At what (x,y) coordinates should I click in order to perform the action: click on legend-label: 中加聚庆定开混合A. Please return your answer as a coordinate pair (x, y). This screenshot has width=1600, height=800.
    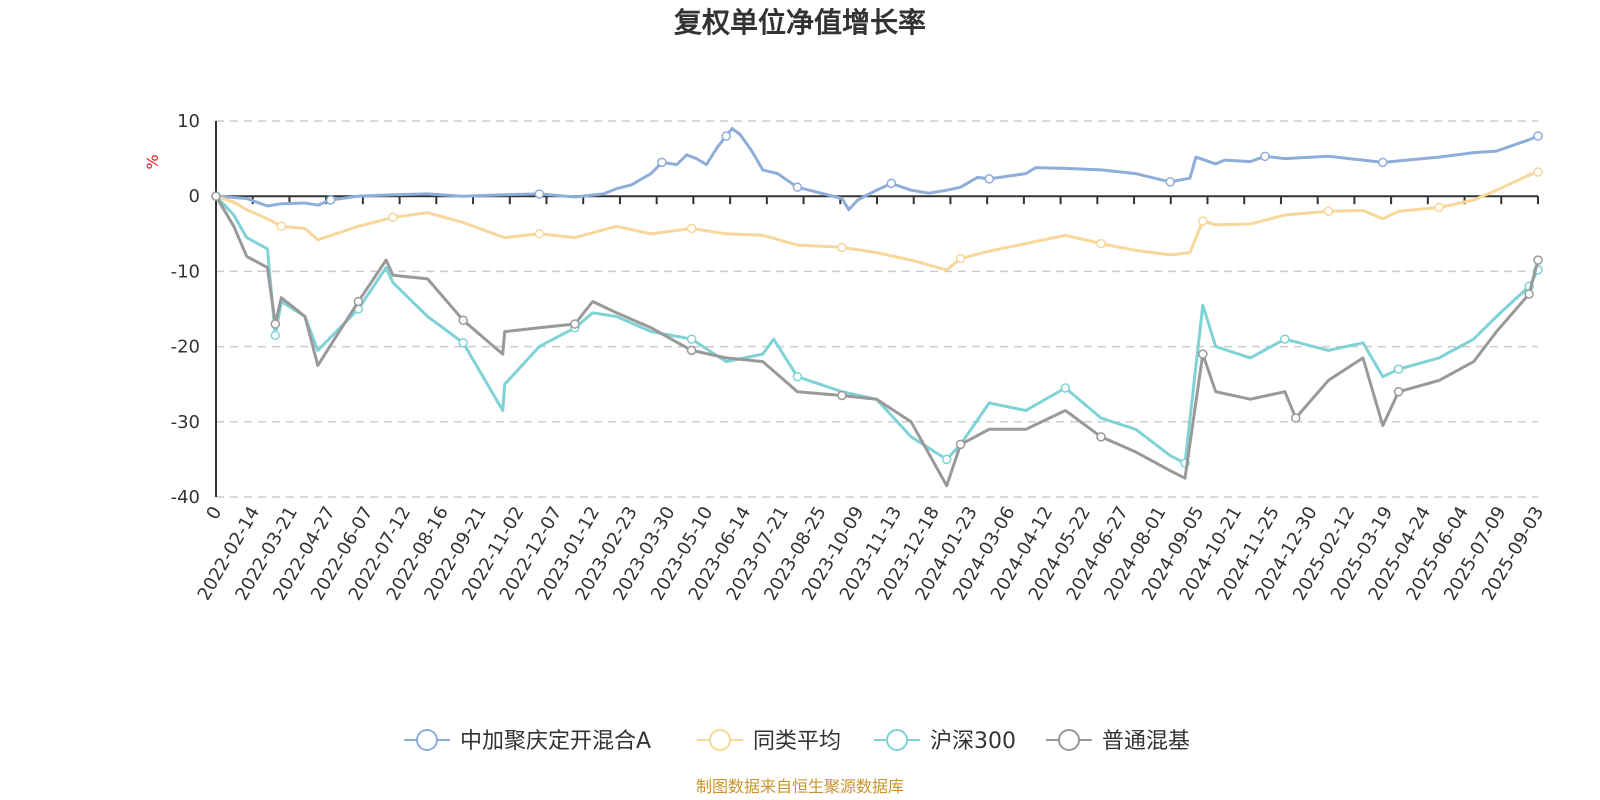
    Looking at the image, I should click on (555, 741).